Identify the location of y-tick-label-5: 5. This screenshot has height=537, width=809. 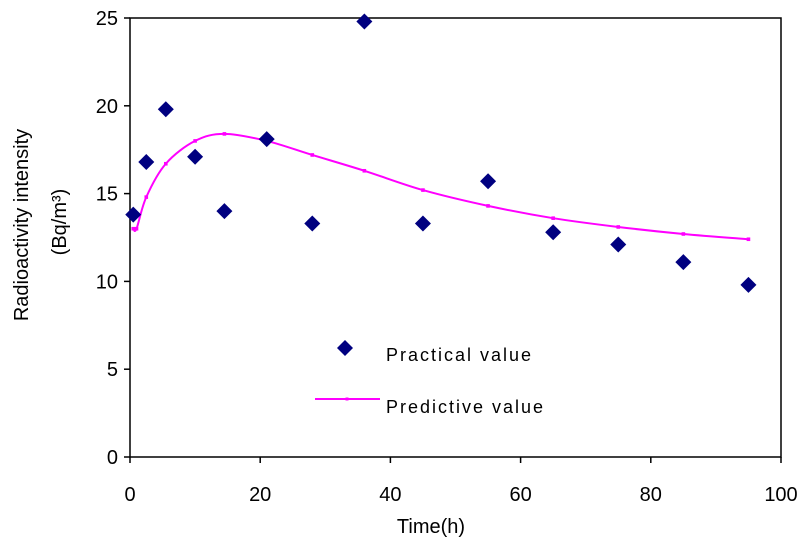
(112, 370).